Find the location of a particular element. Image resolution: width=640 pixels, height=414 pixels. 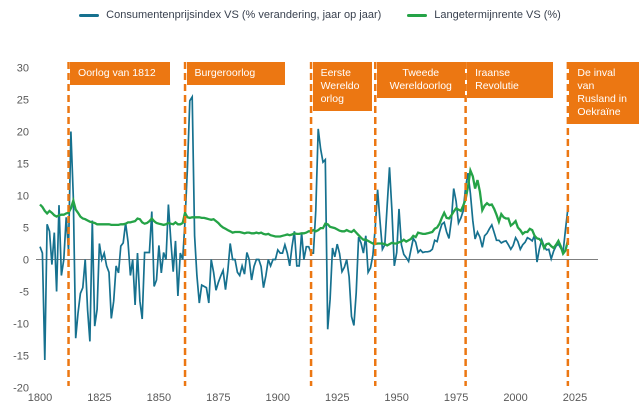

x-axis-tick-label: 1875 is located at coordinates (218, 398).